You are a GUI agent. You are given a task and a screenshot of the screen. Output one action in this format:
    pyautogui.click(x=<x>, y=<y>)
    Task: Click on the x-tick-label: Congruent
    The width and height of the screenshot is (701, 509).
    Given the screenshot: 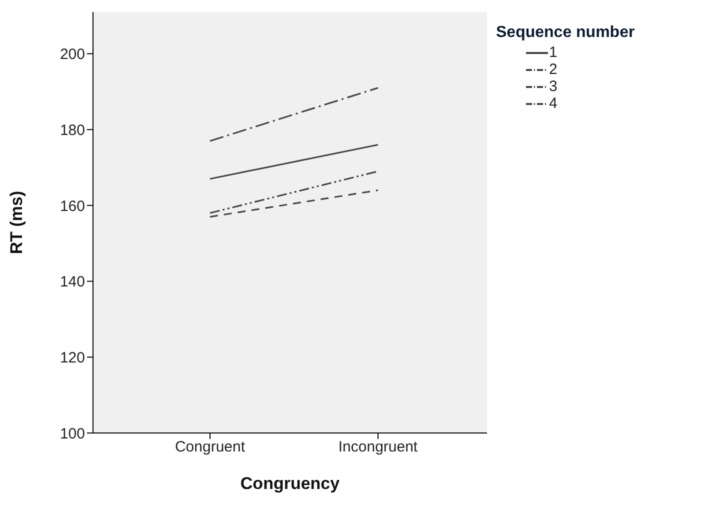 What is the action you would take?
    pyautogui.click(x=210, y=447)
    